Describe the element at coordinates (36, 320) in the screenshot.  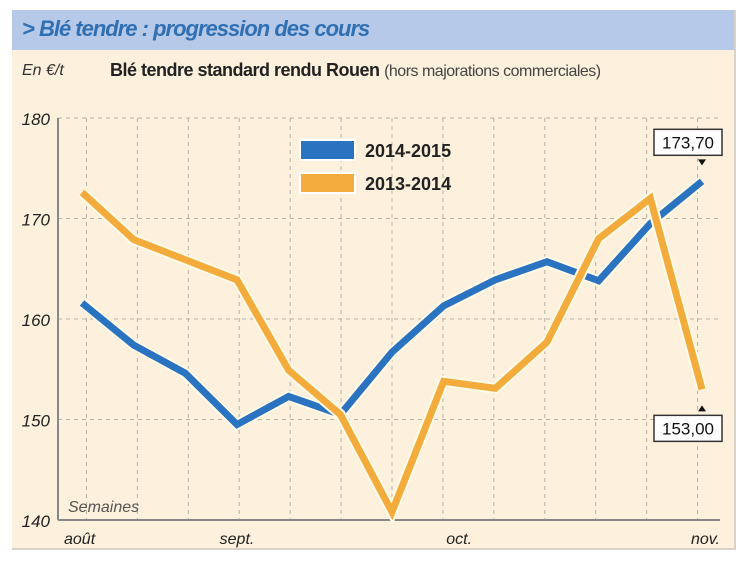
I see `y-tick-label: 160` at that location.